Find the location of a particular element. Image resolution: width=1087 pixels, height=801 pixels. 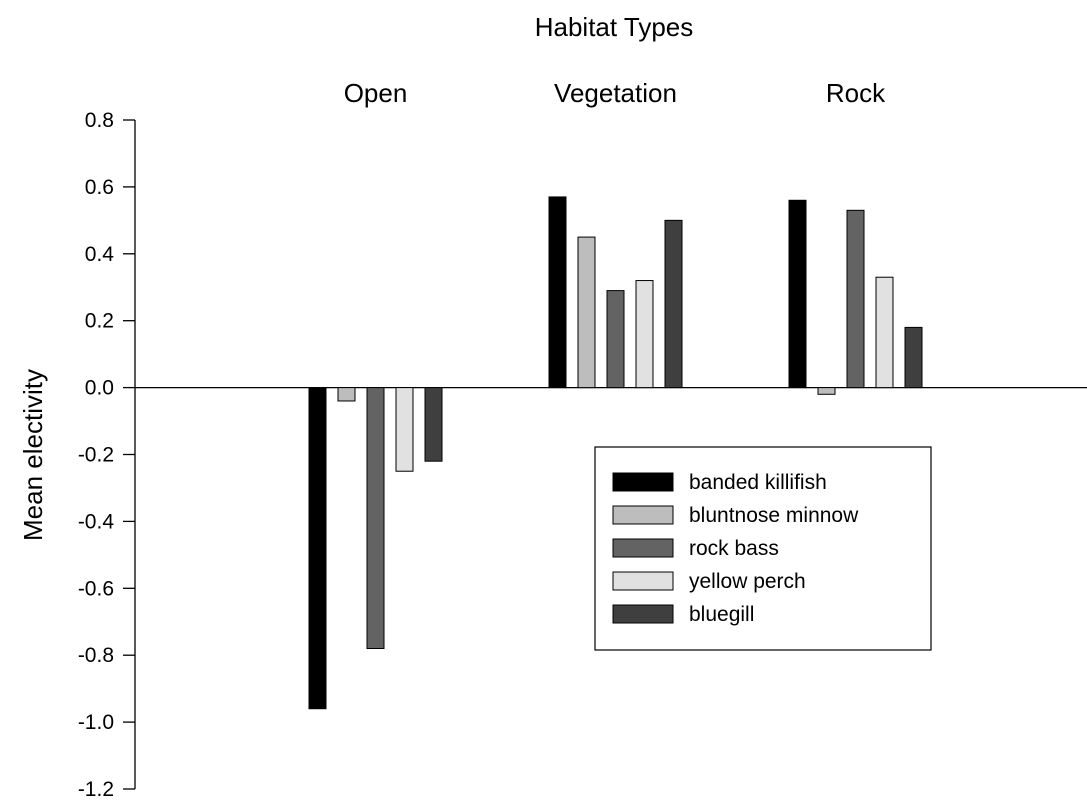

y-tick-label: -0.8 is located at coordinates (96, 655).